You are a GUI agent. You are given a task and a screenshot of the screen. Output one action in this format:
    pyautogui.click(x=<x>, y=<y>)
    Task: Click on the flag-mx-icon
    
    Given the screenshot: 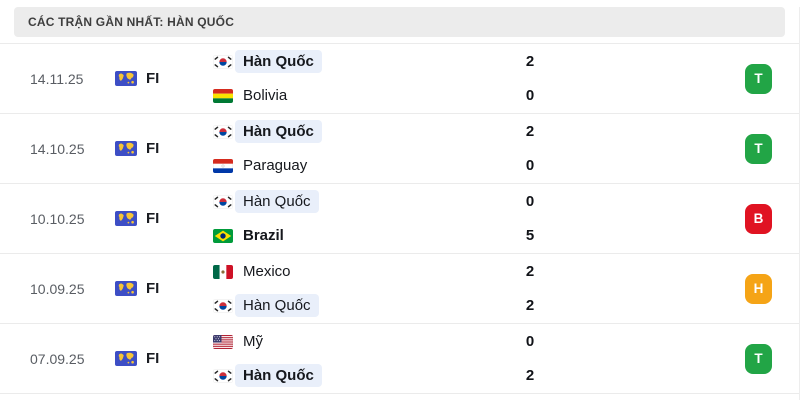 What is the action you would take?
    pyautogui.click(x=223, y=271)
    